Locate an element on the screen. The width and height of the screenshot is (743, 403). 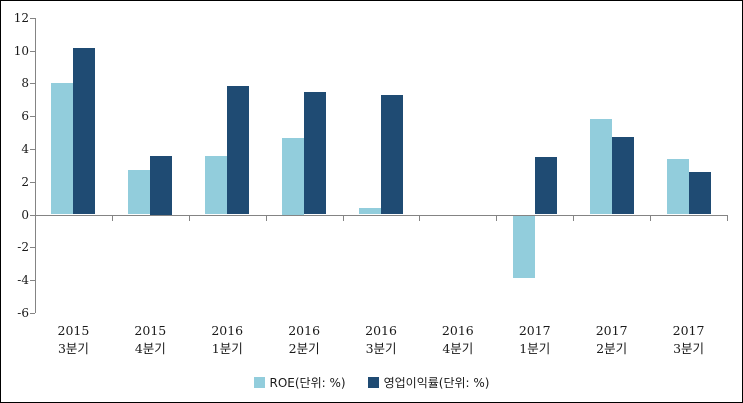
roe-legend-label: ROE(단위: %) is located at coordinates (307, 383).